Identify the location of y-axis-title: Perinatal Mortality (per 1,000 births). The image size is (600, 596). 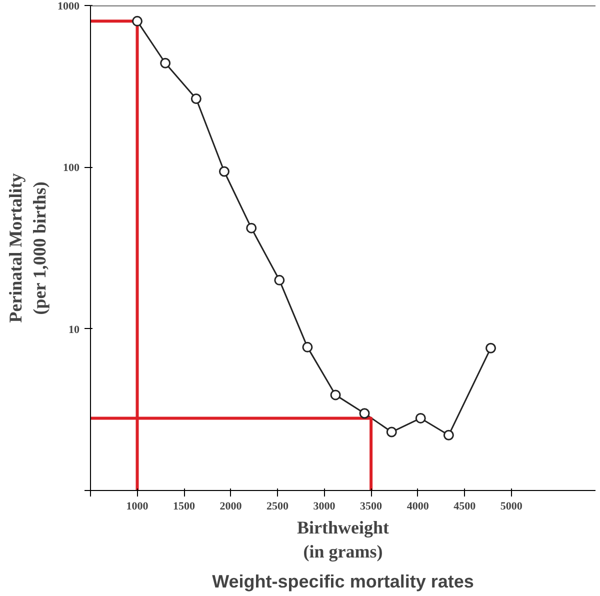
(28, 248).